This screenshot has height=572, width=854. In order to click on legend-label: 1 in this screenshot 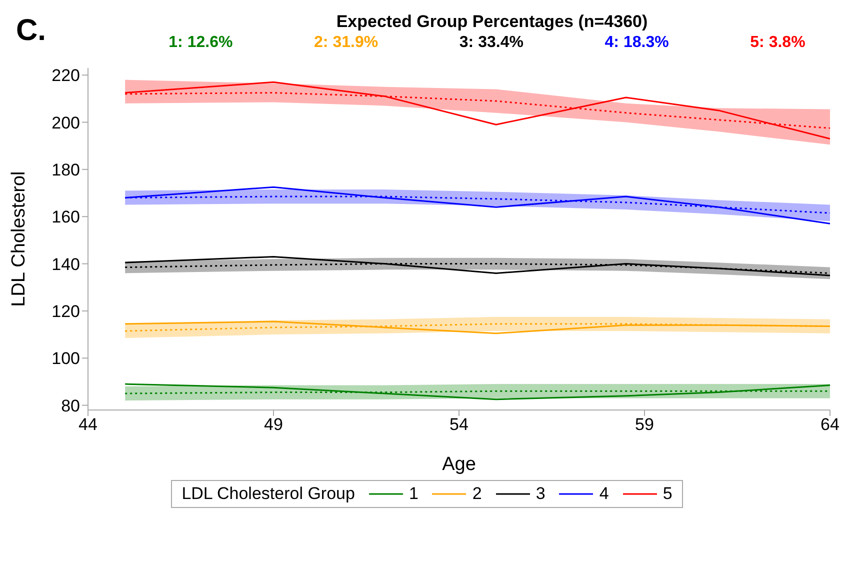, I will do `click(413, 494)`.